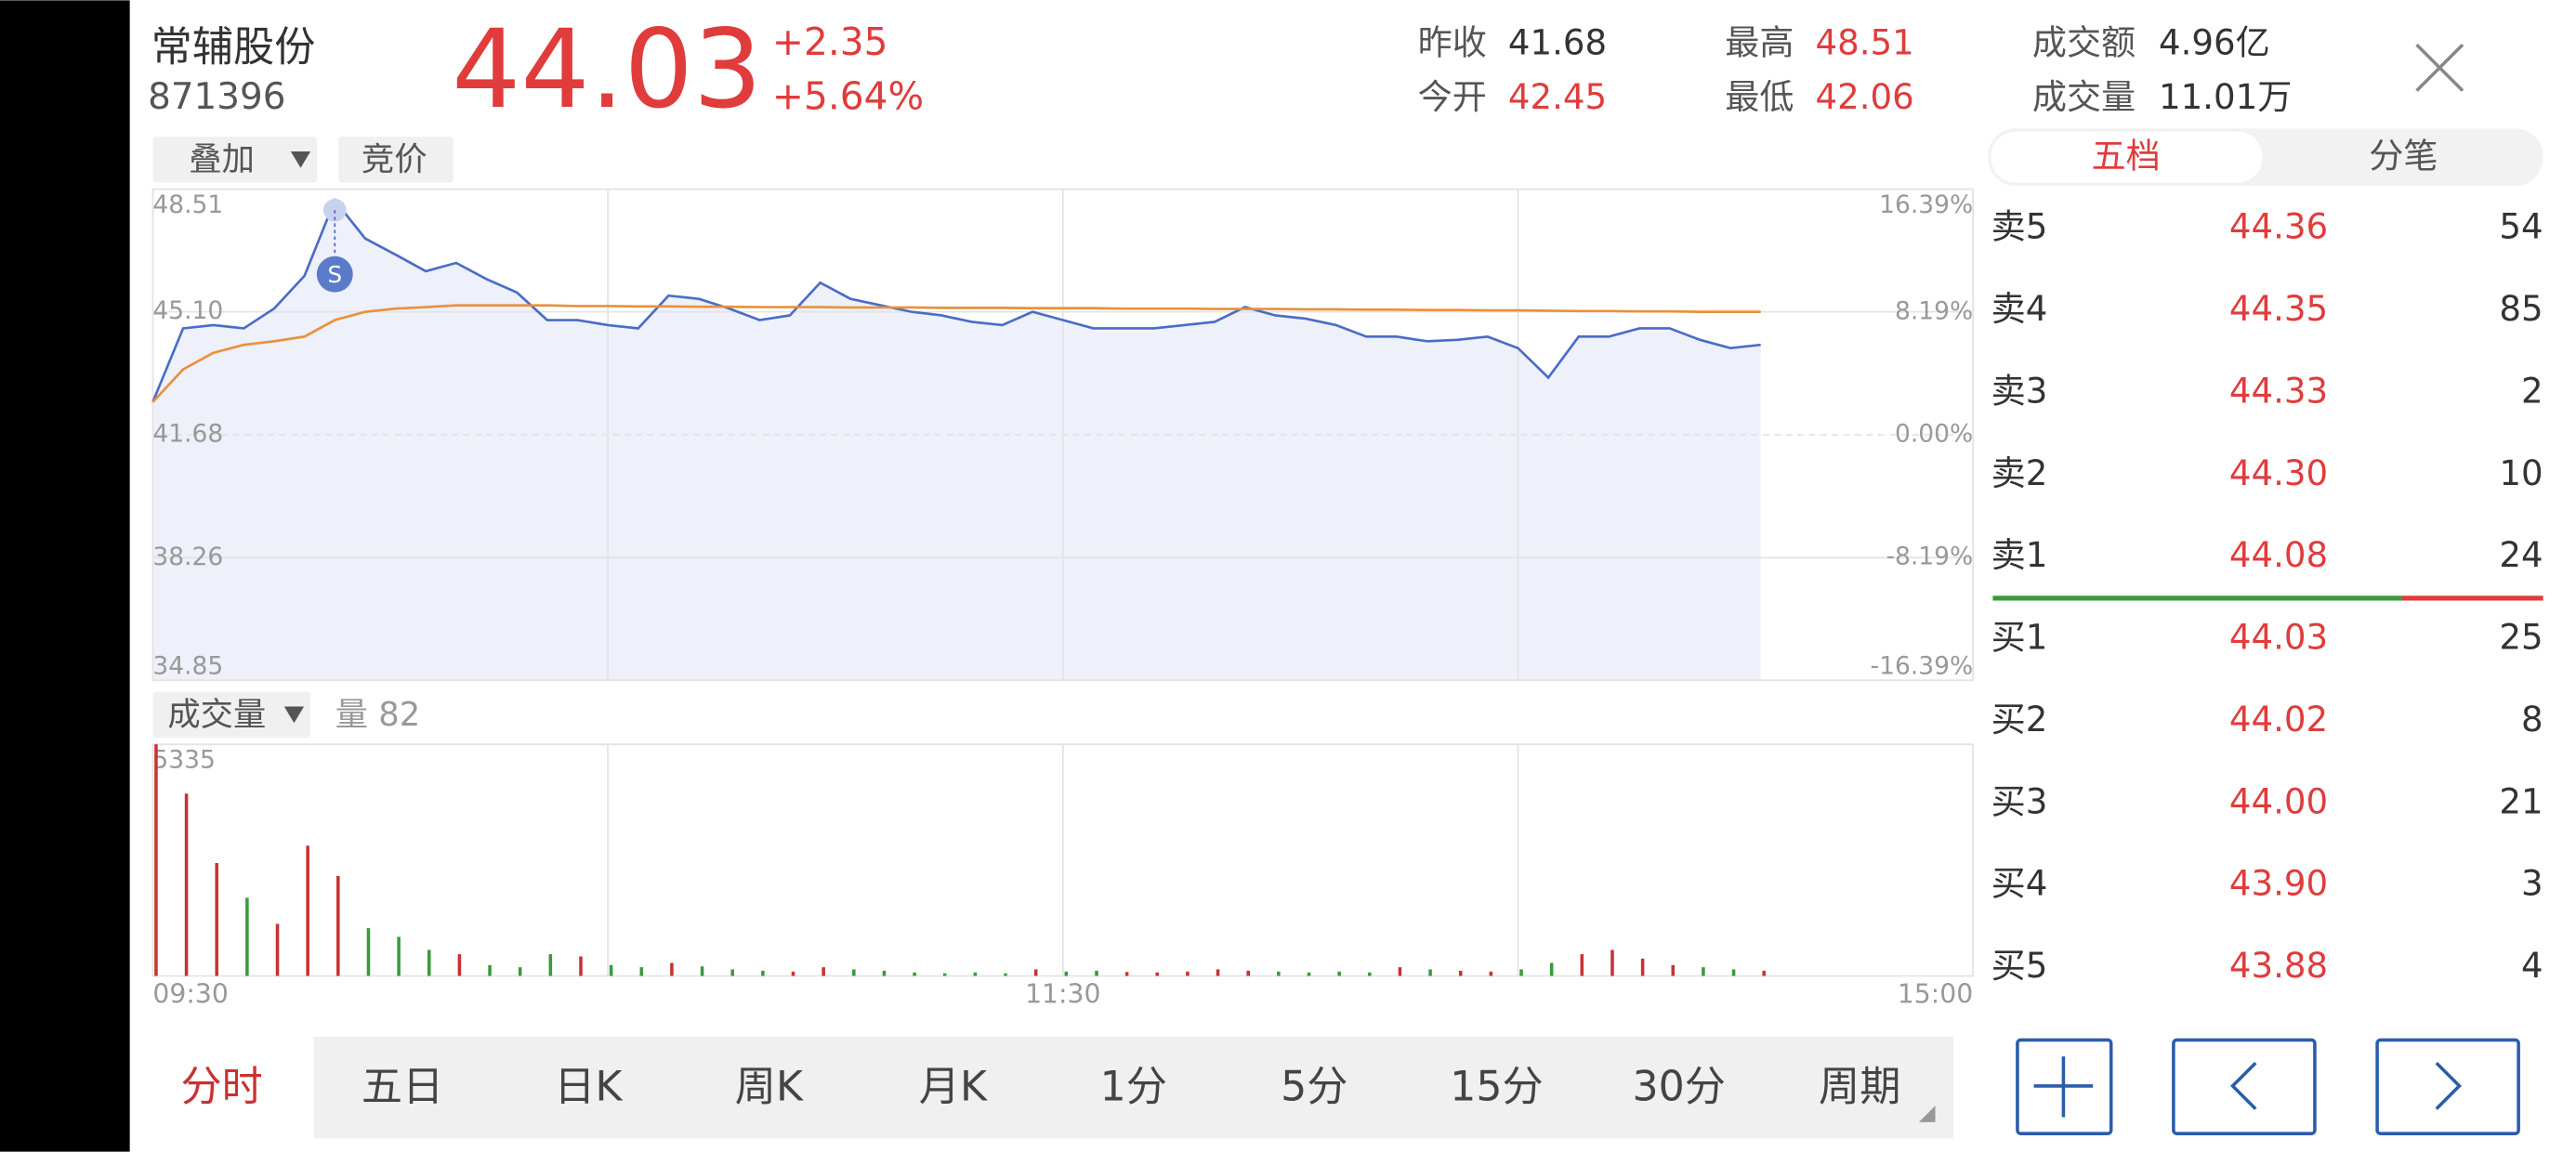 This screenshot has width=2576, height=1152. Describe the element at coordinates (2278, 473) in the screenshot. I see `book-price: 44.30` at that location.